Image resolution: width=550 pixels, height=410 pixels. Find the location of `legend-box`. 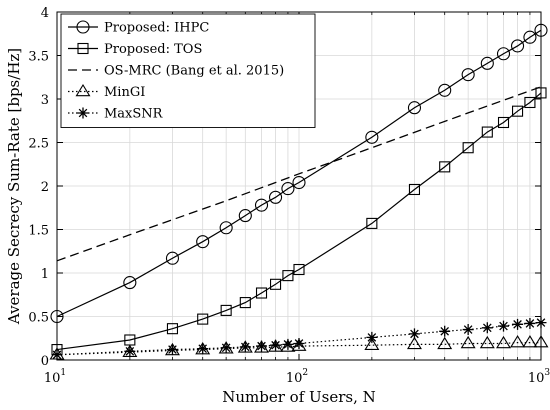

legend-box is located at coordinates (188, 70).